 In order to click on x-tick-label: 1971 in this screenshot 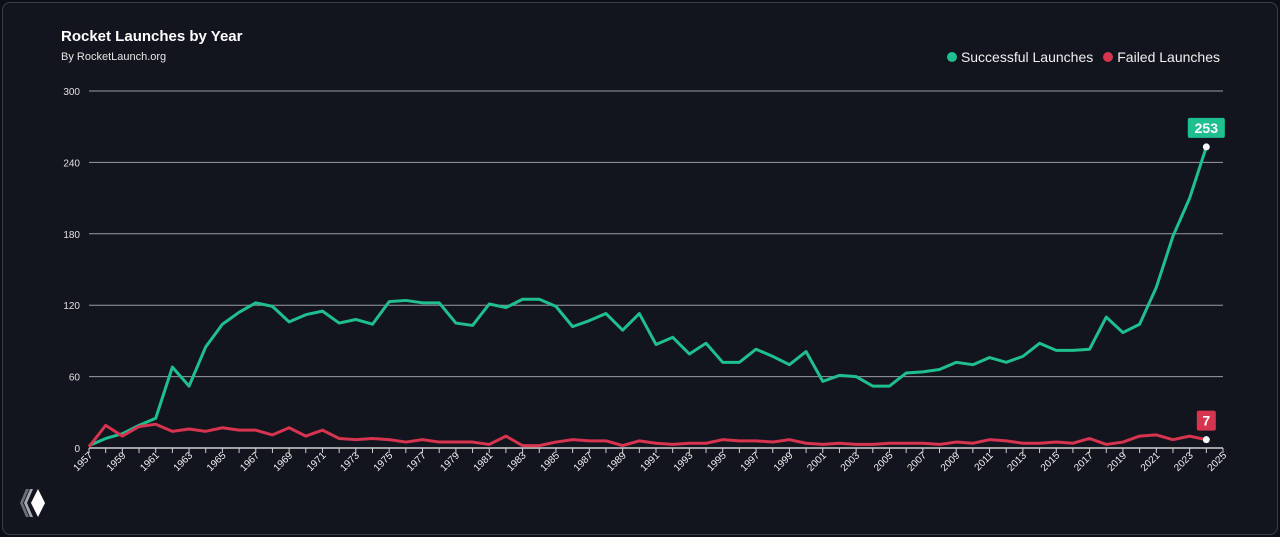, I will do `click(317, 462)`.